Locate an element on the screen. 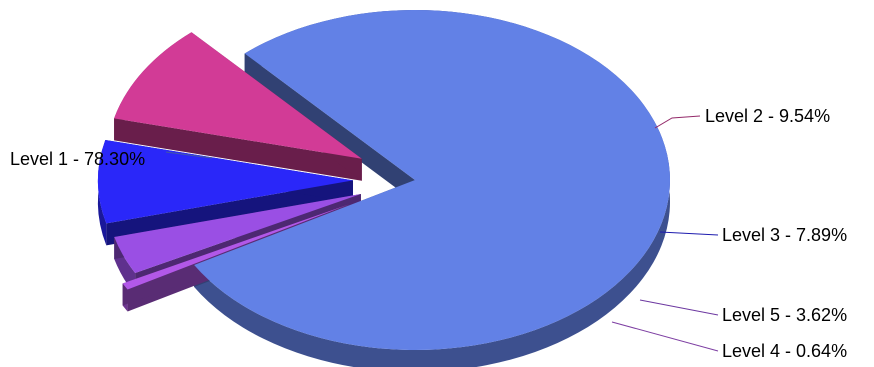 The image size is (874, 367). slice-label-level-4: Level 4 - 0.64% is located at coordinates (784, 351).